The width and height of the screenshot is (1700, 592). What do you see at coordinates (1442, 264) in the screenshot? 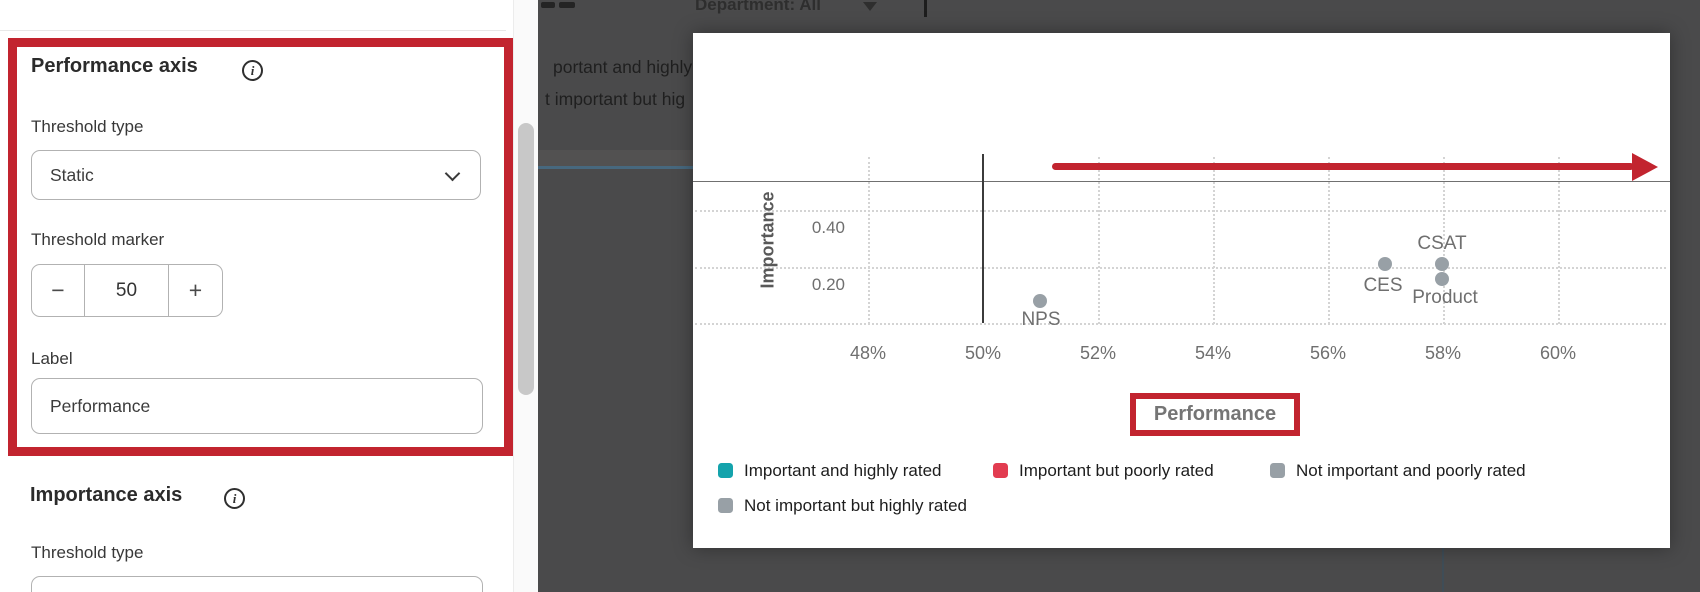
I see `data-point-csat` at bounding box center [1442, 264].